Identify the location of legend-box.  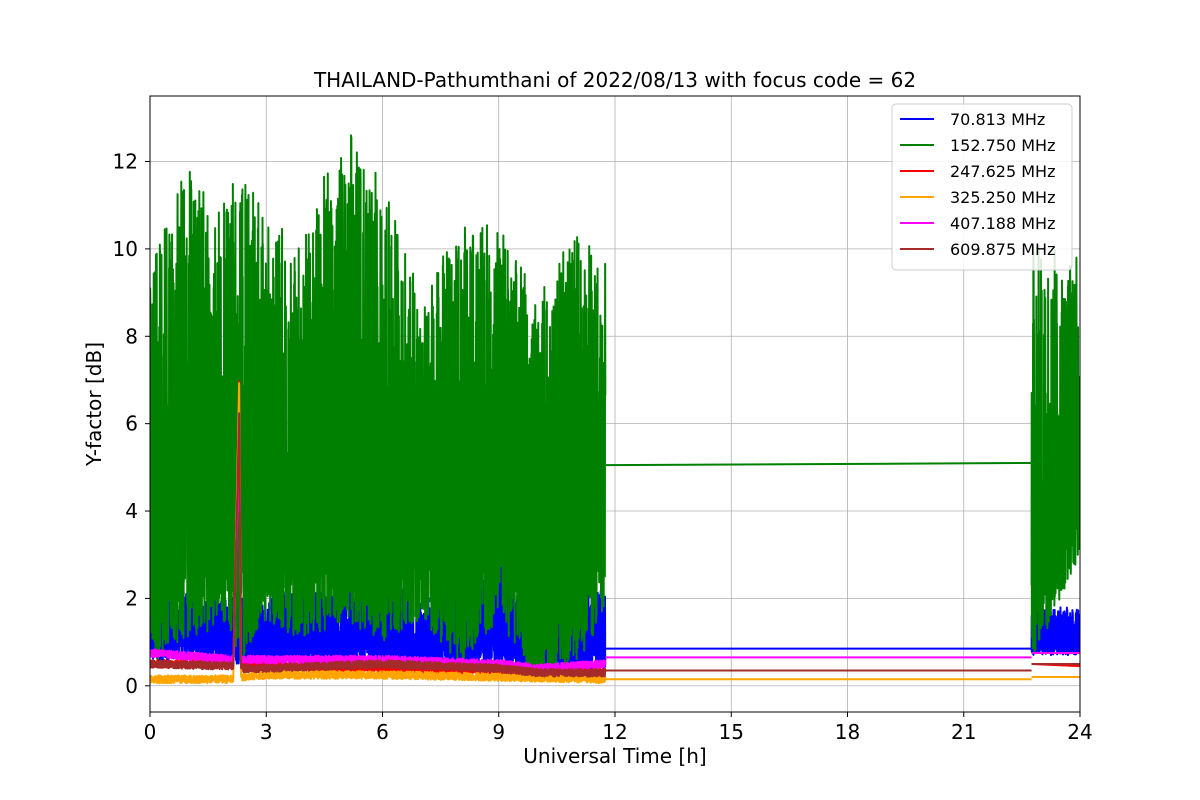
(982, 187).